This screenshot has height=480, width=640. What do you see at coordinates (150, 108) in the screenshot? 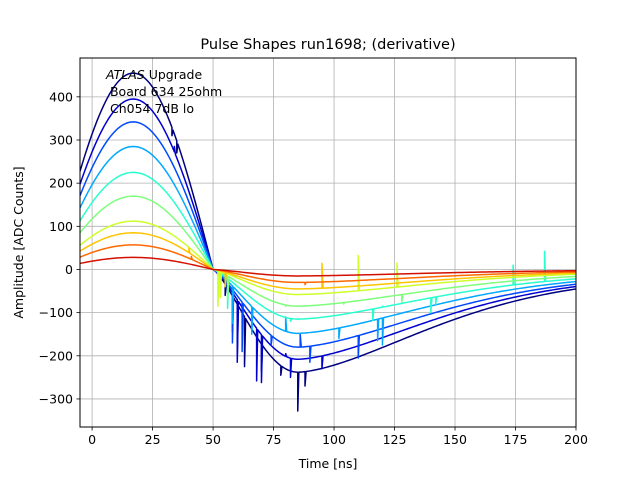
I see `annotation-line-3: Ch054 7dB lo` at bounding box center [150, 108].